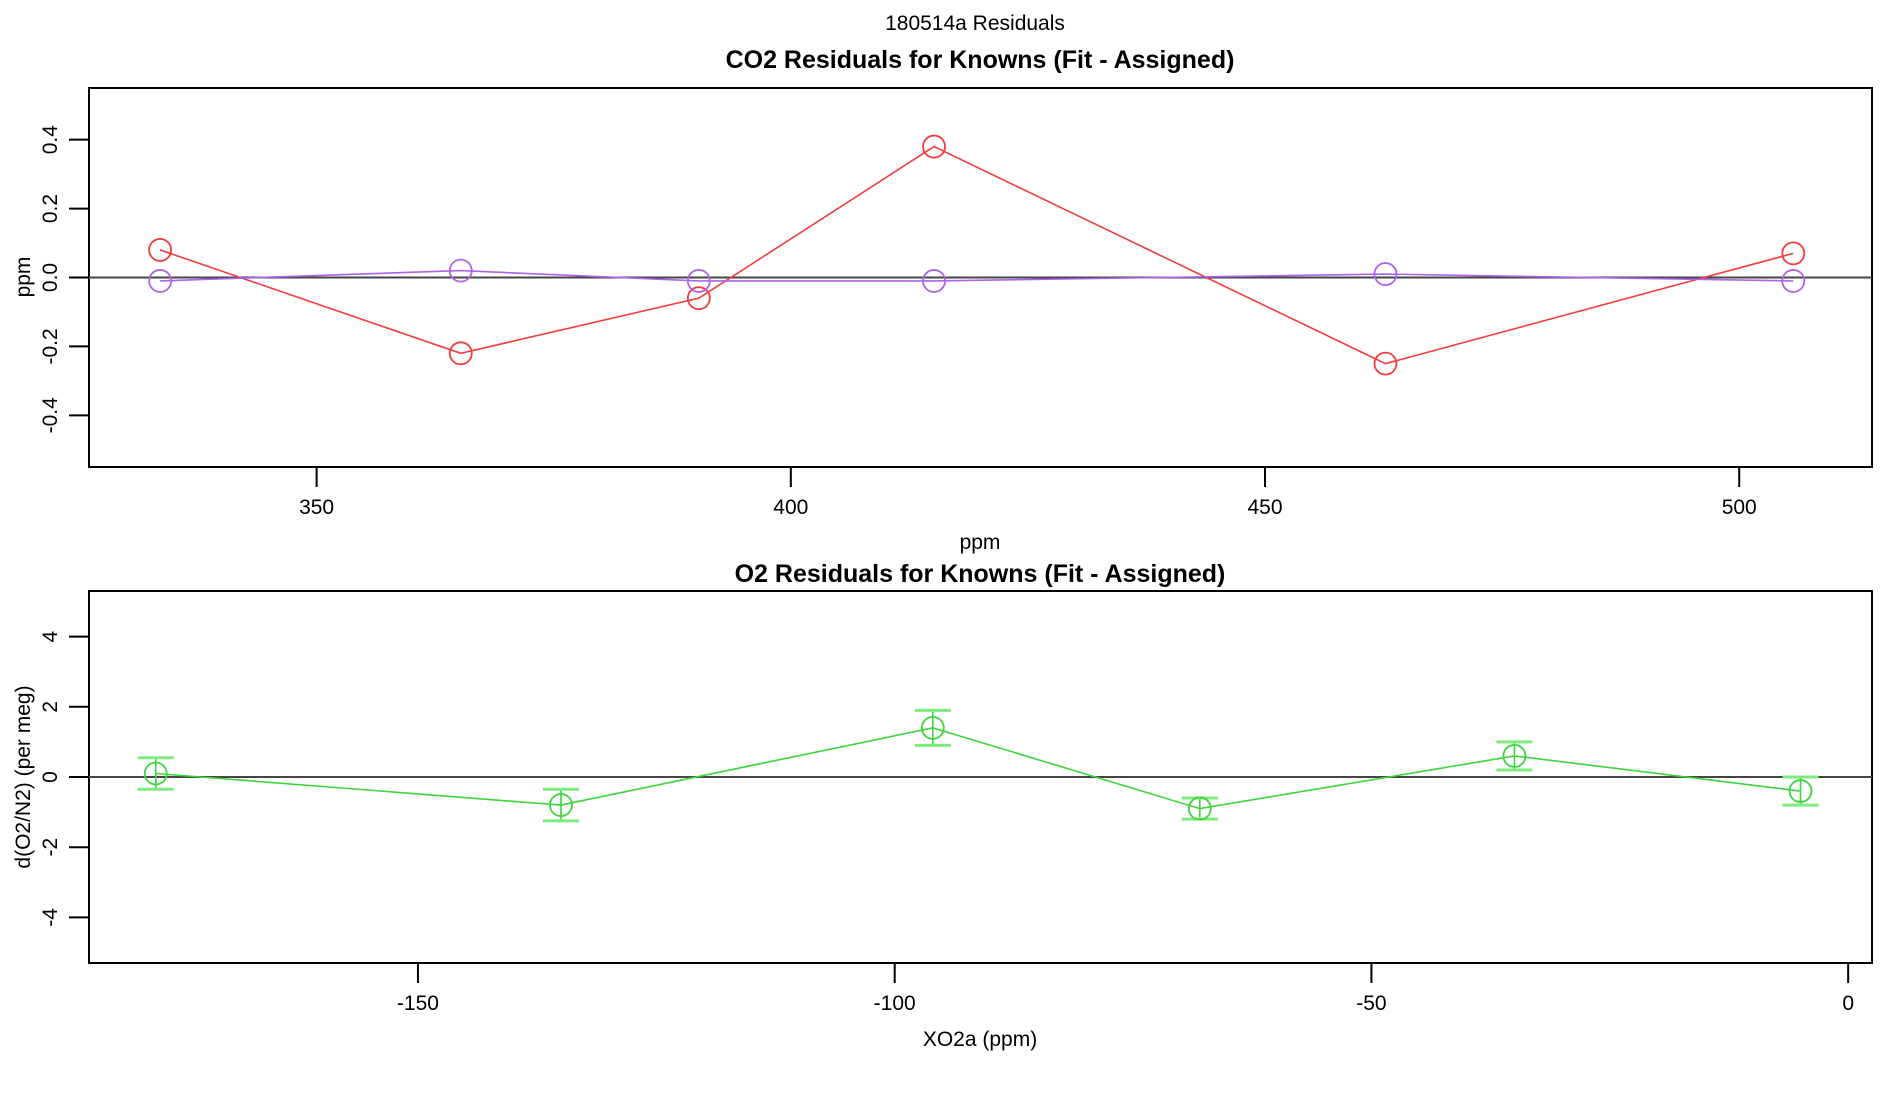  What do you see at coordinates (50, 917) in the screenshot?
I see `y-tick-label: -4` at bounding box center [50, 917].